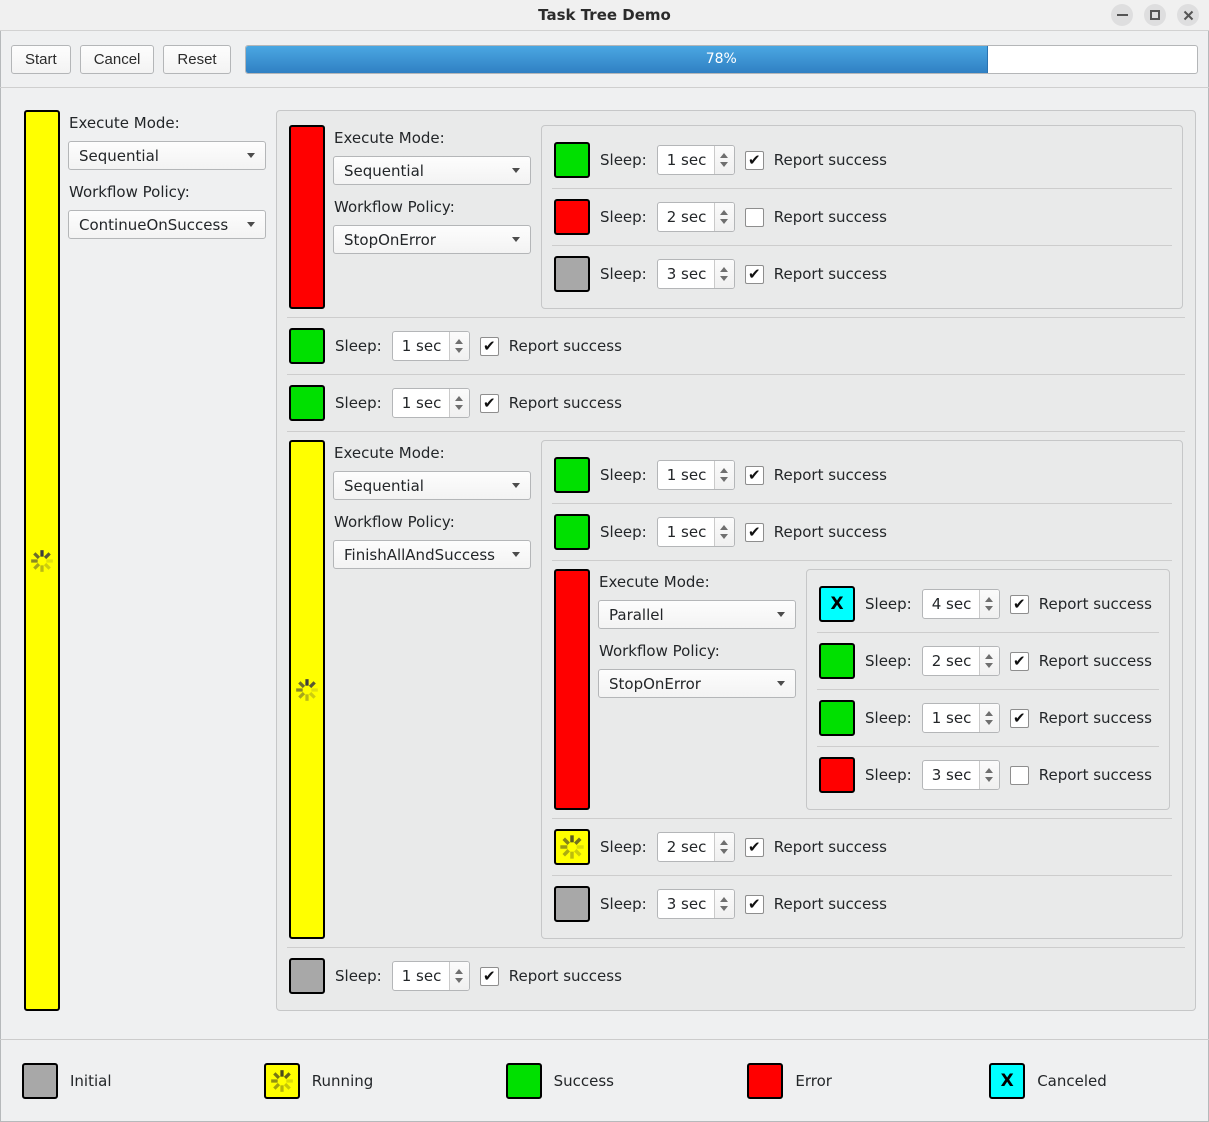 The width and height of the screenshot is (1209, 1122). I want to click on running-status-square, so click(281, 1081).